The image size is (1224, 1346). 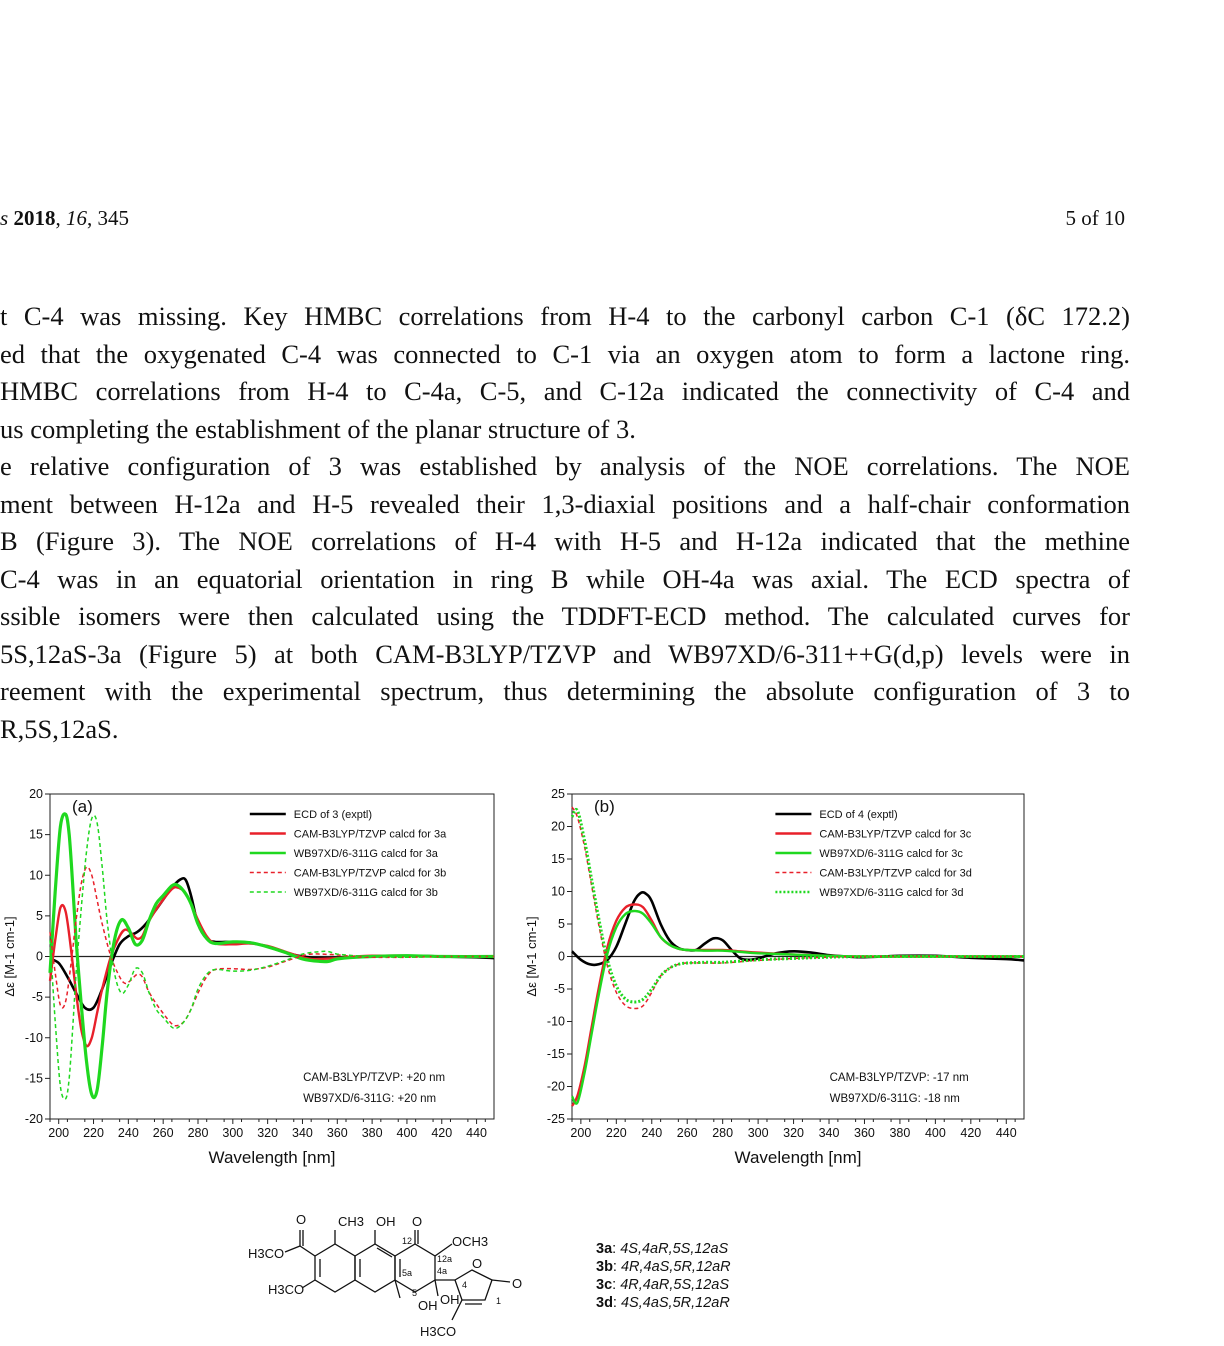 I want to click on y-tick-label: -10, so click(x=34, y=1038).